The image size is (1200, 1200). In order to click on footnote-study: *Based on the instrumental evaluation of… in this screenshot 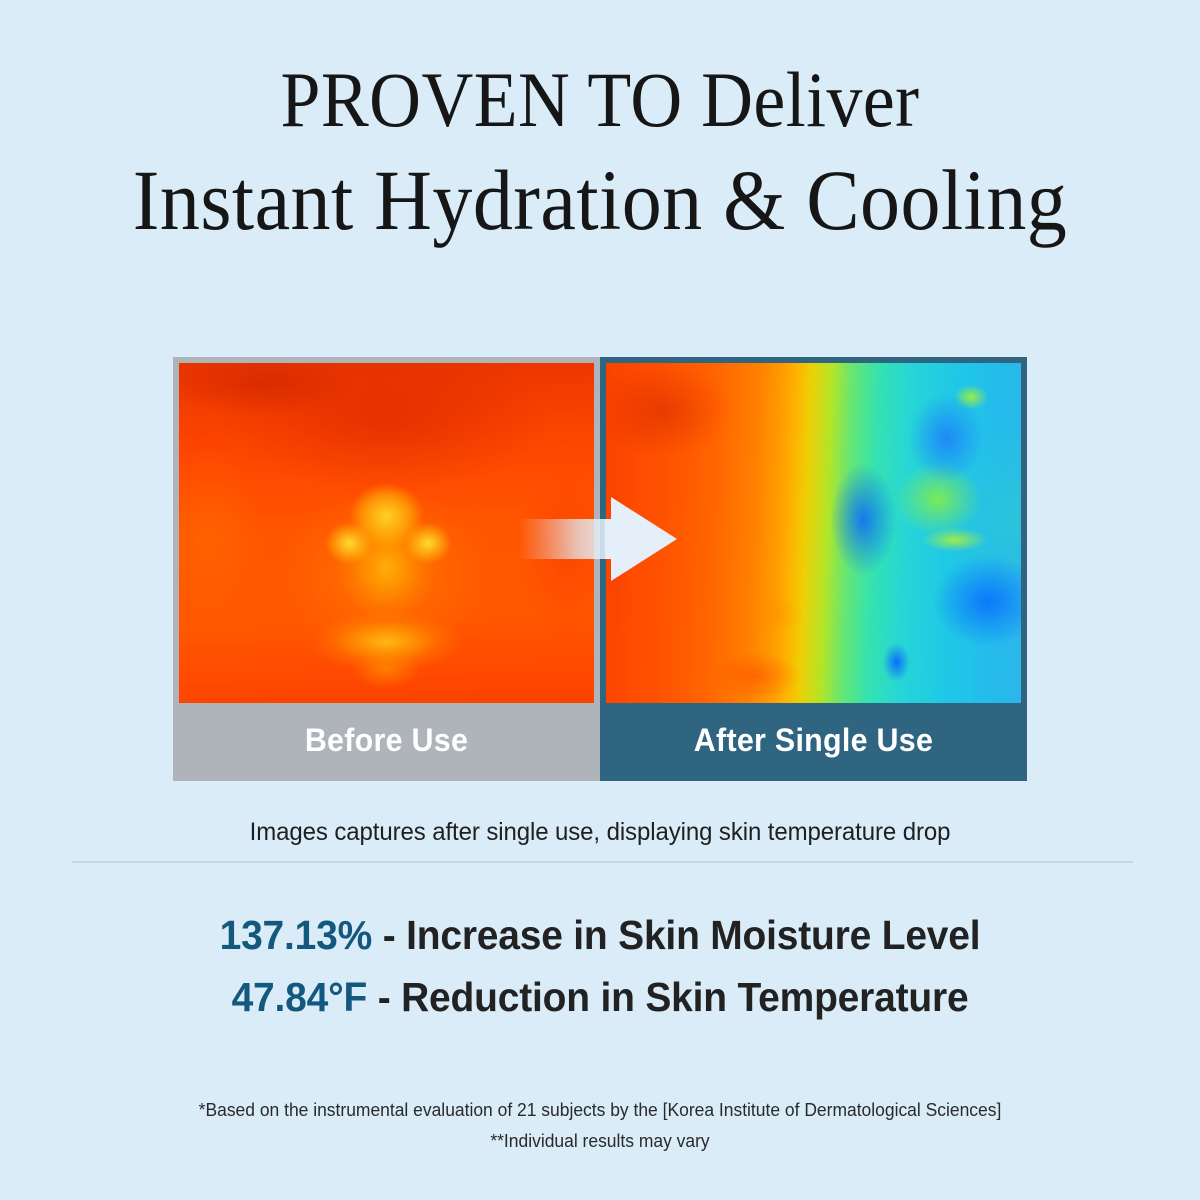, I will do `click(600, 1110)`.